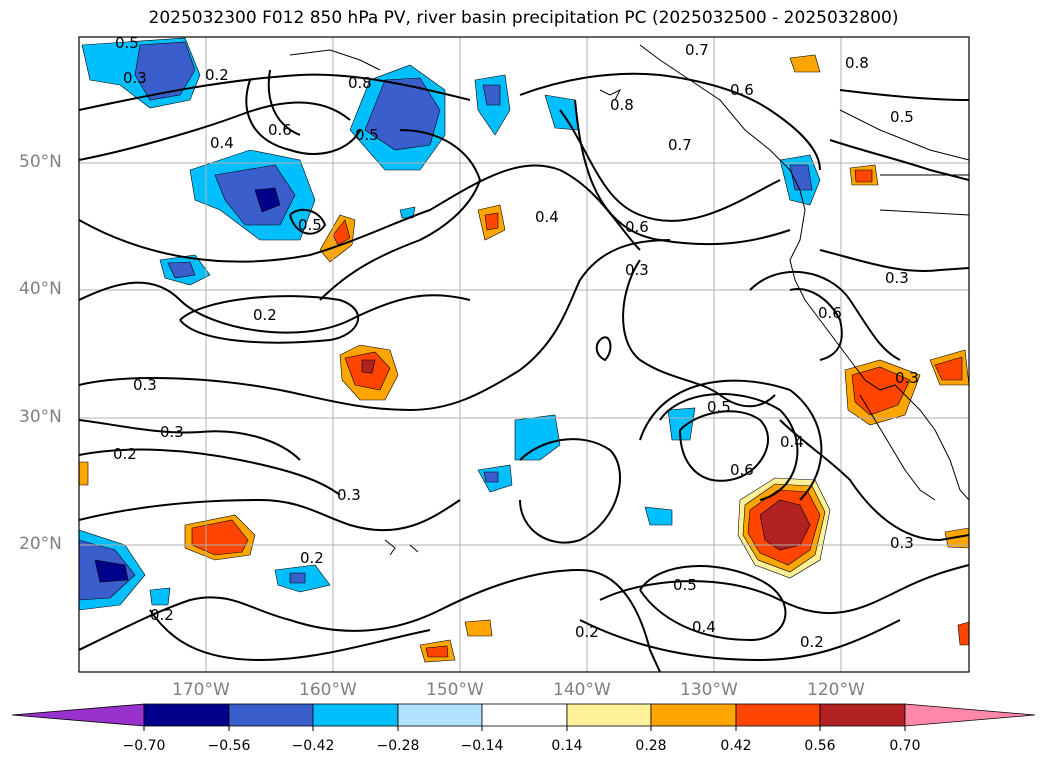 Image resolution: width=1047 pixels, height=765 pixels. What do you see at coordinates (524, 728) in the screenshot?
I see `colorbar-ticks` at bounding box center [524, 728].